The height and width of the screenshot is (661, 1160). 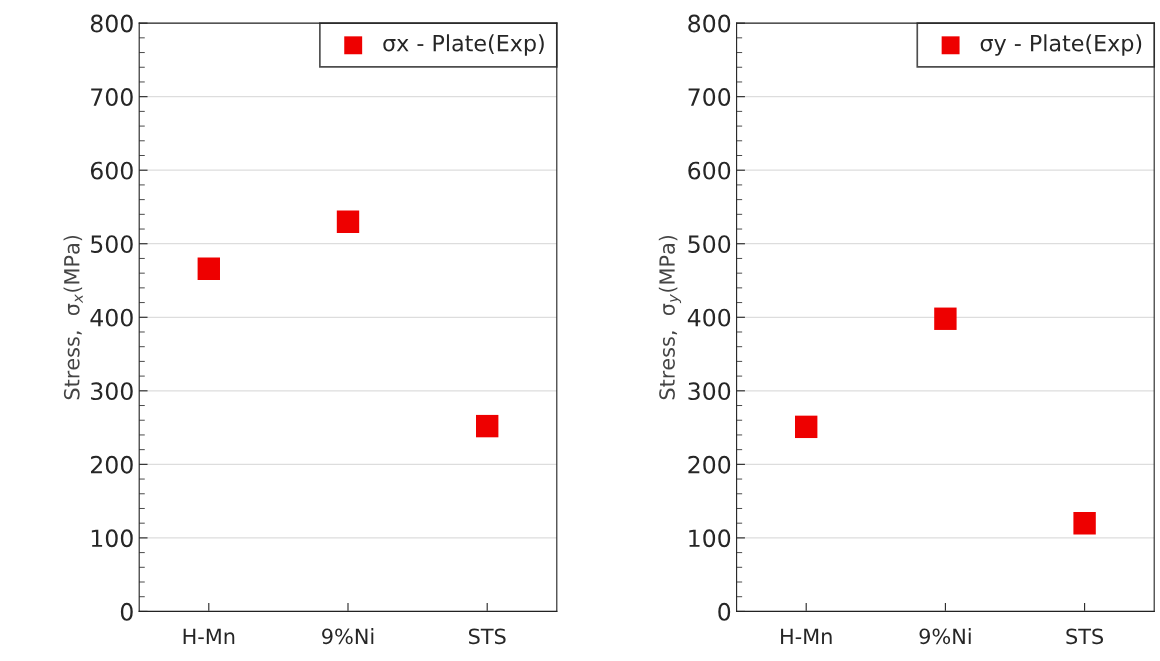 What do you see at coordinates (1061, 45) in the screenshot?
I see `legend-label: σy - Plate(Exp)` at bounding box center [1061, 45].